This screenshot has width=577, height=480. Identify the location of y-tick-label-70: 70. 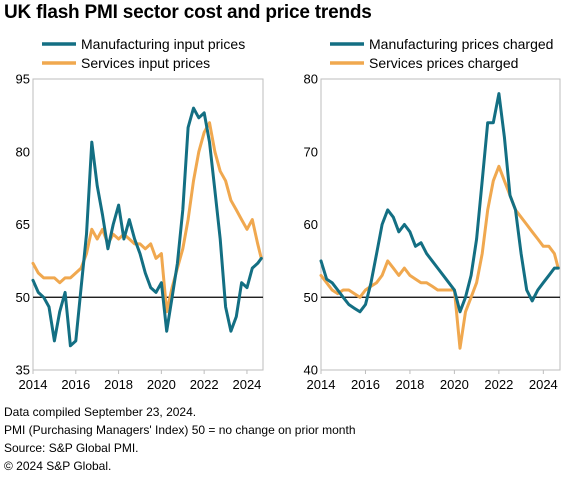
(311, 151).